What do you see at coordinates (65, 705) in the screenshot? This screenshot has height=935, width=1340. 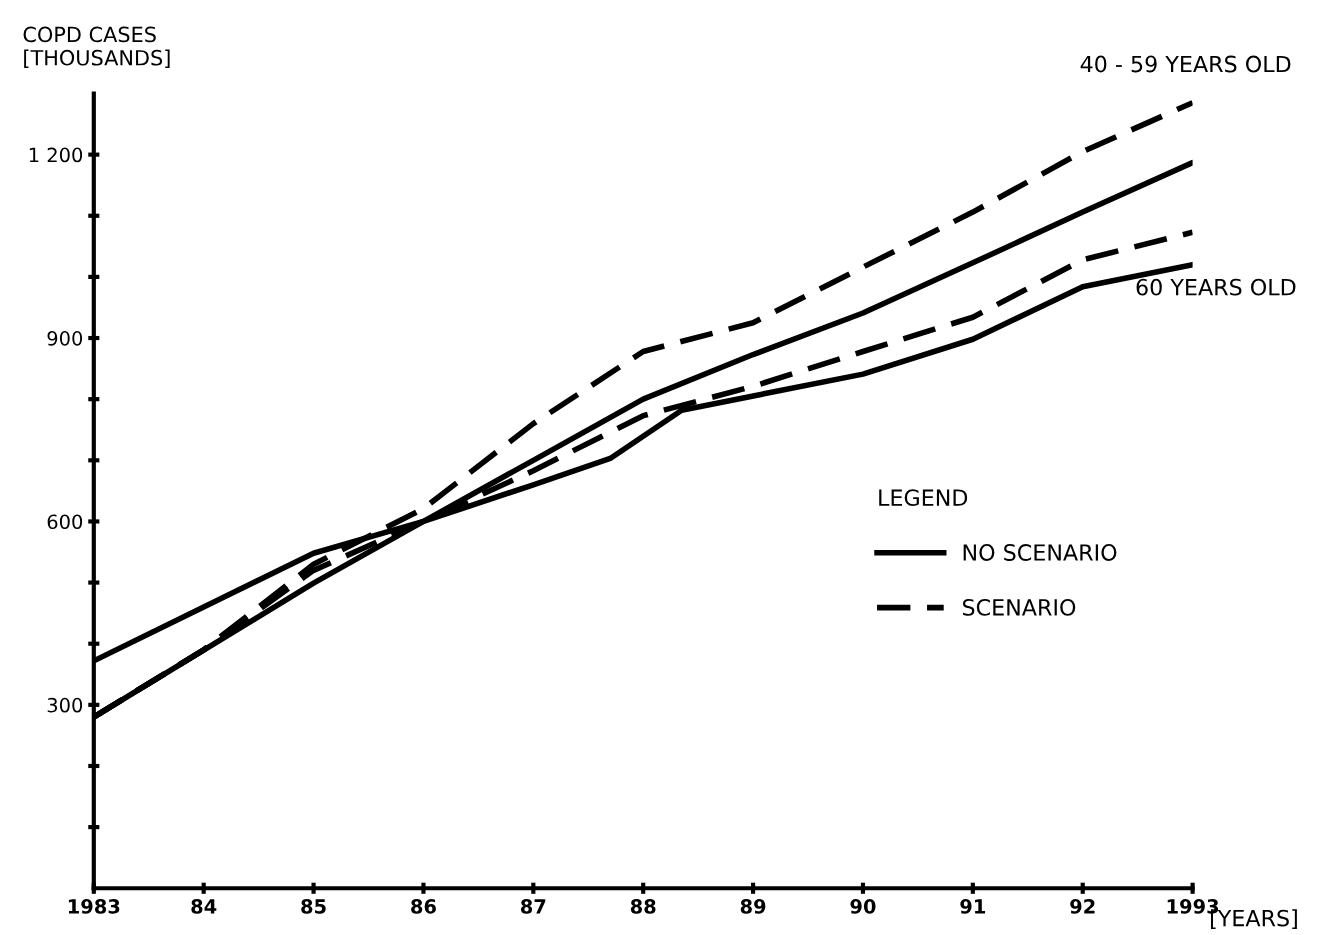 I see `y-tick-label: 300` at bounding box center [65, 705].